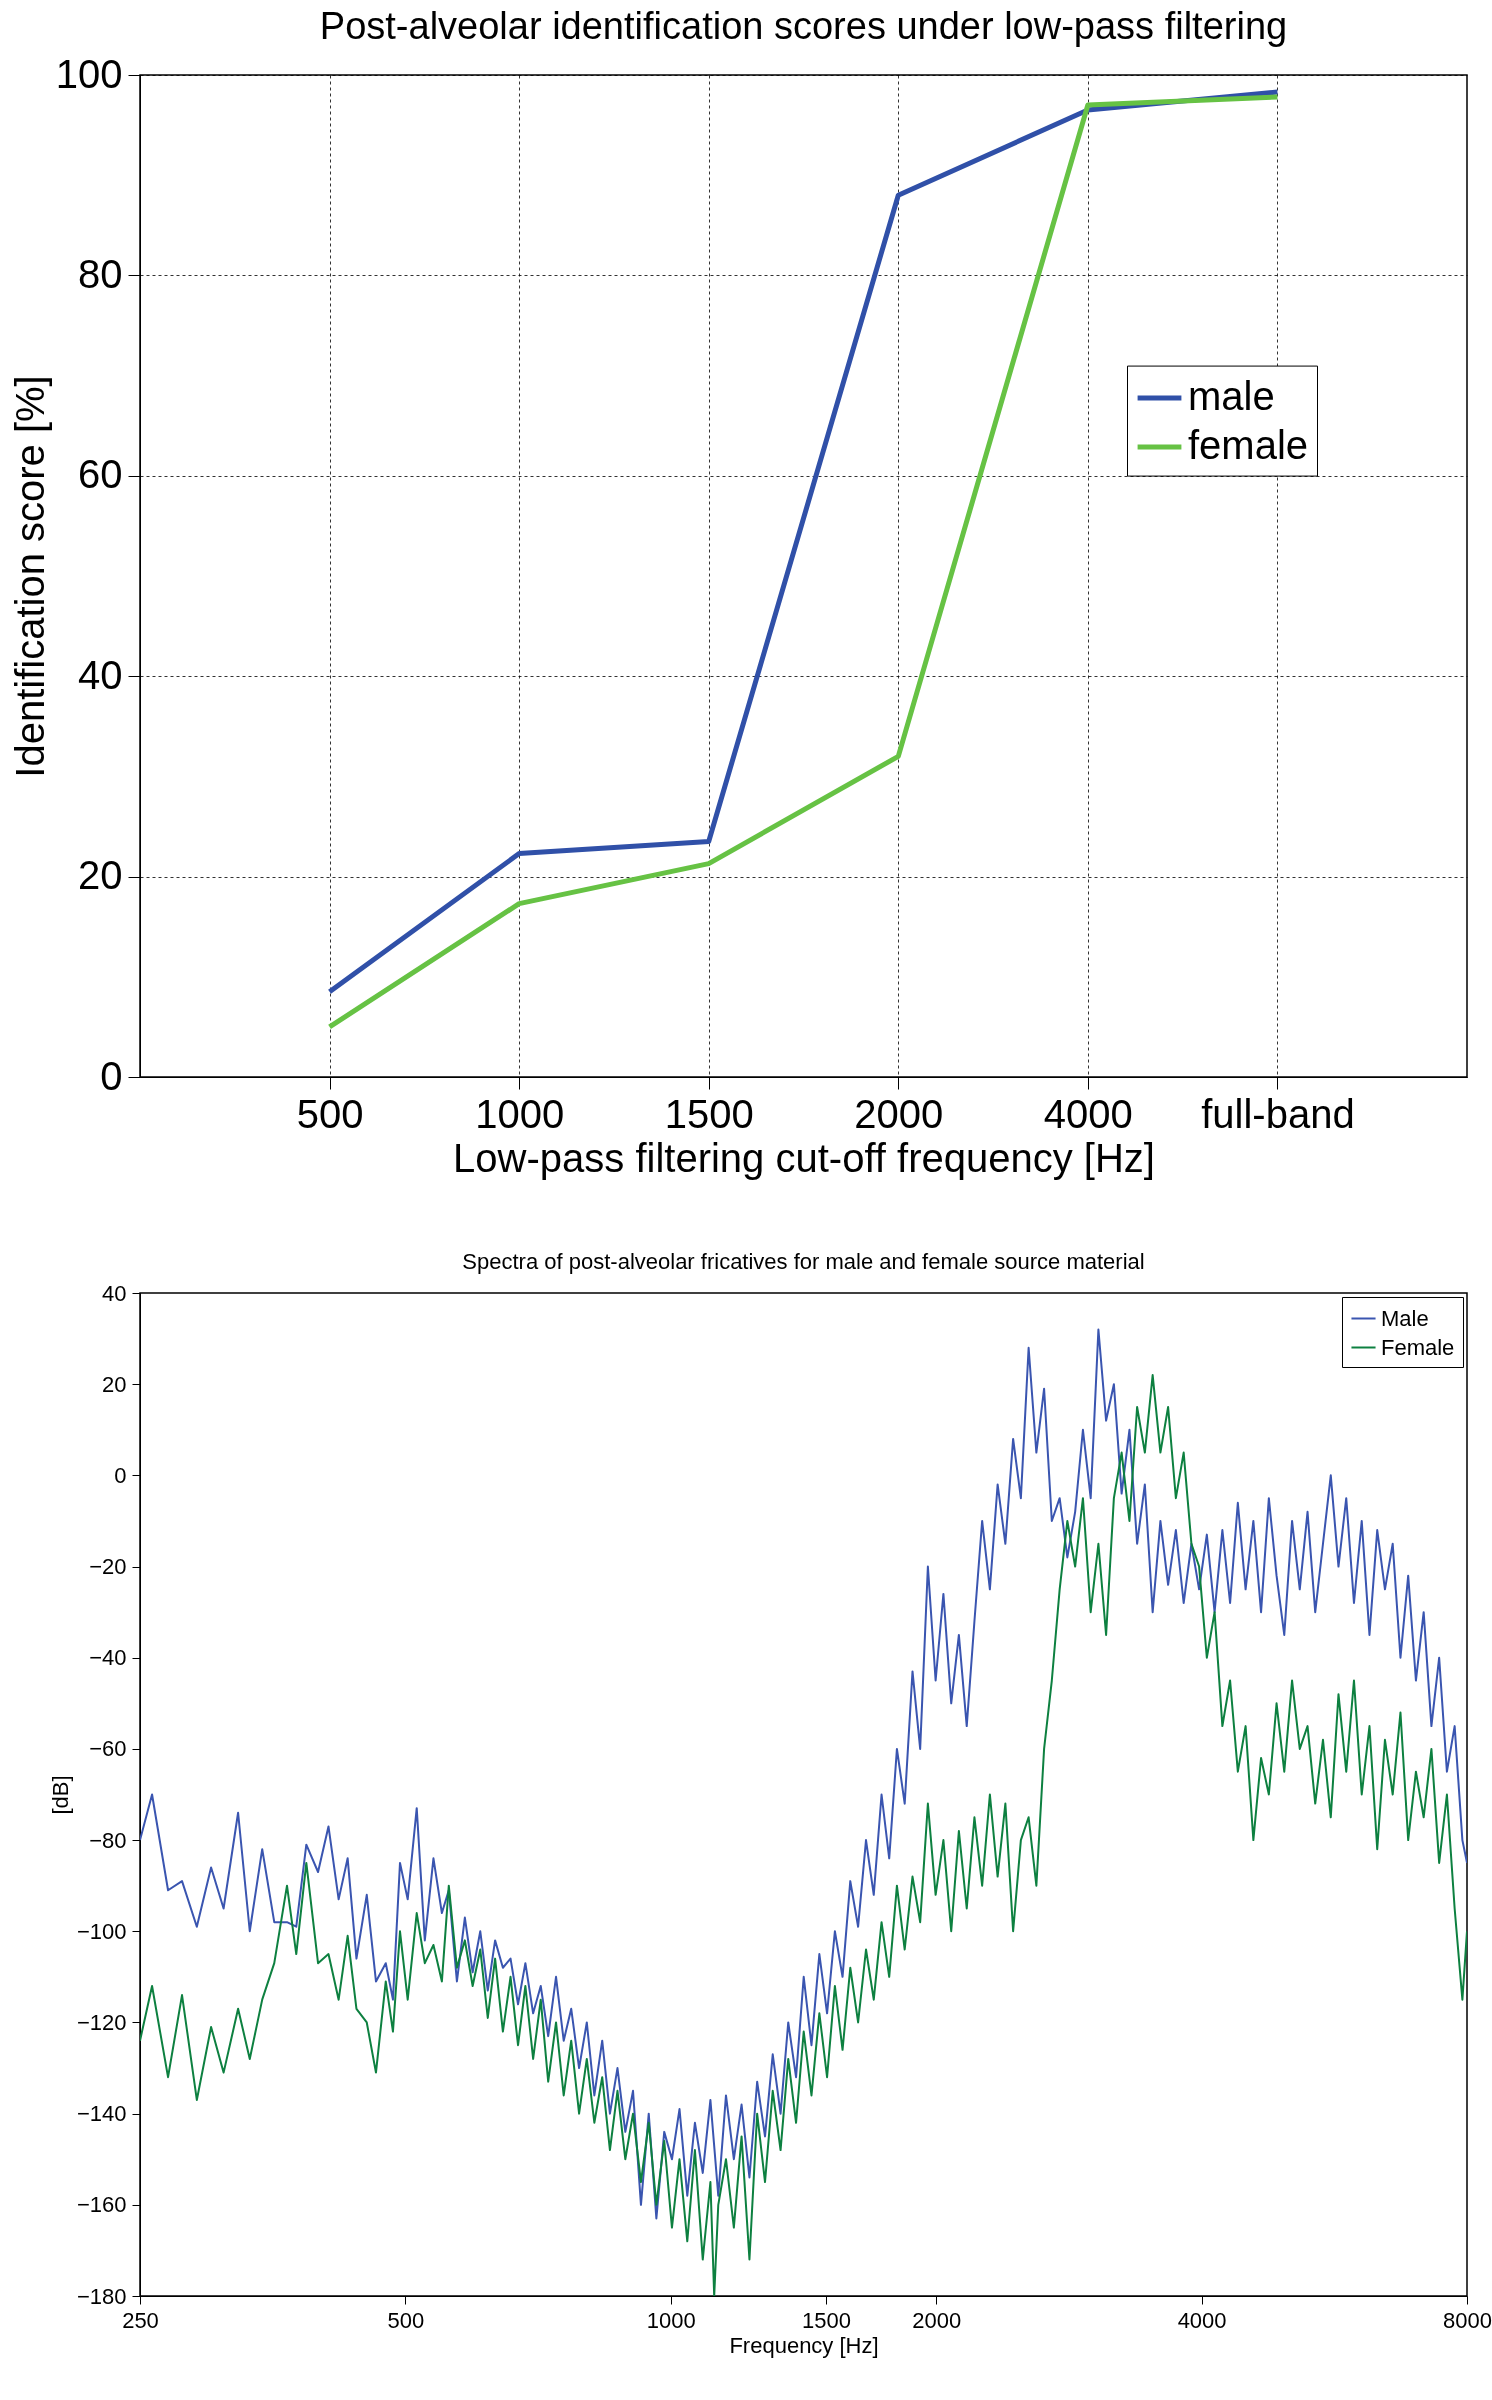 This screenshot has height=2400, width=1492. I want to click on y-tick-label: −60, so click(108, 1749).